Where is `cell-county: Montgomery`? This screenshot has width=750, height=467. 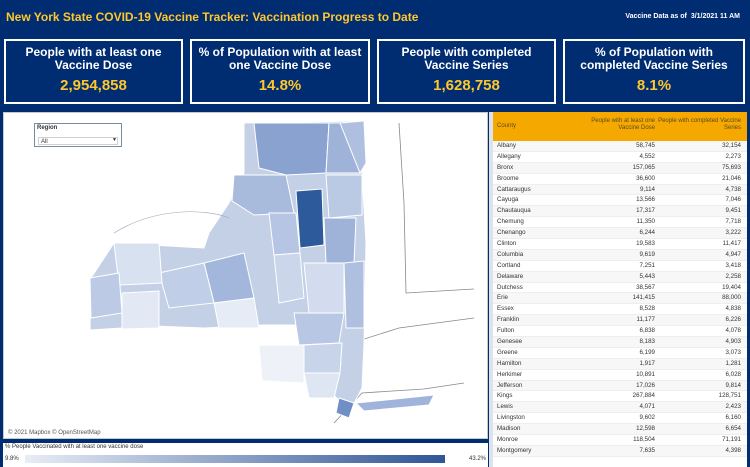
cell-county: Montgomery is located at coordinates (514, 450).